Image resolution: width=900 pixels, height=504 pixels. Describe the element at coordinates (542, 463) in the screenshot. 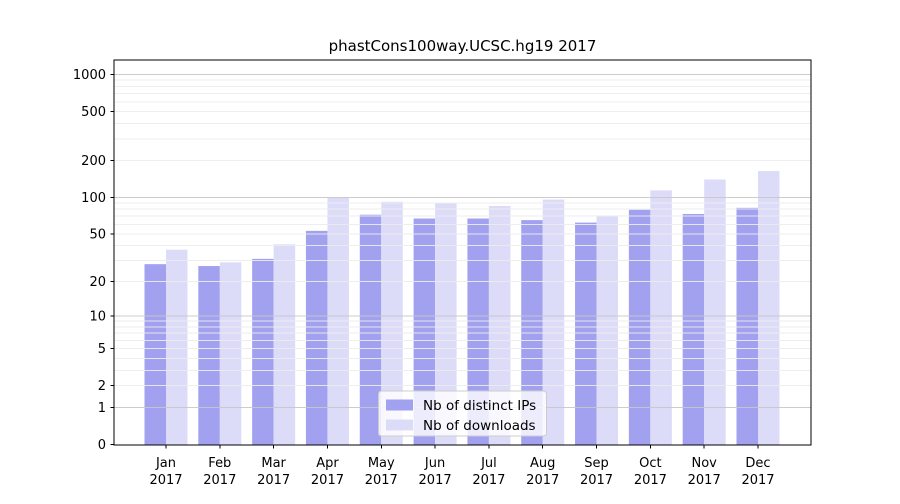

I see `x-tick-label-month: Aug` at that location.